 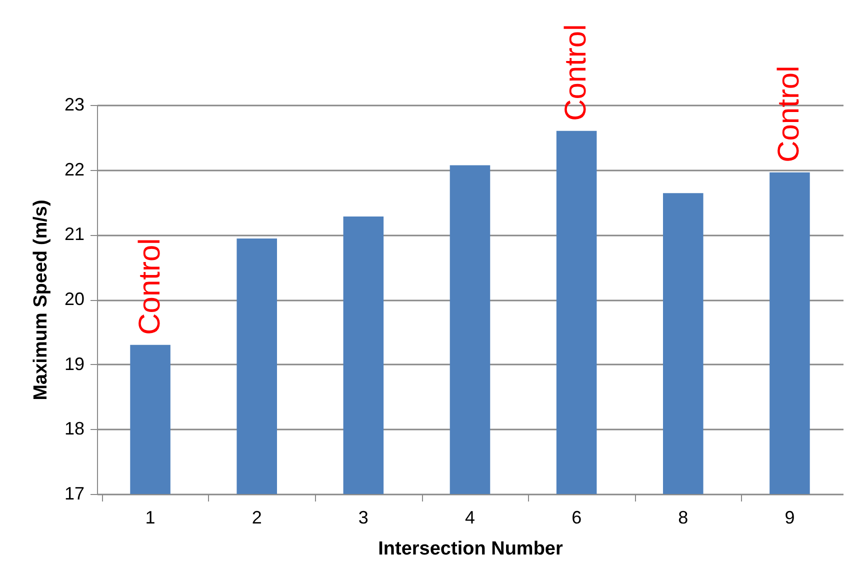 I want to click on x-axis-title: Intersection Number, so click(x=471, y=549).